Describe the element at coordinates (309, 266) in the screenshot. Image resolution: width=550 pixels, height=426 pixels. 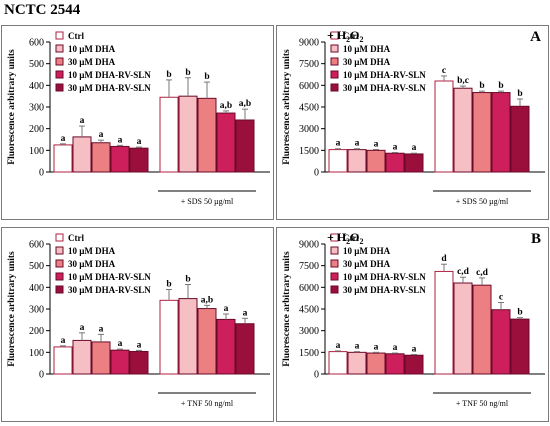
I see `y-tick-label: 7500` at that location.